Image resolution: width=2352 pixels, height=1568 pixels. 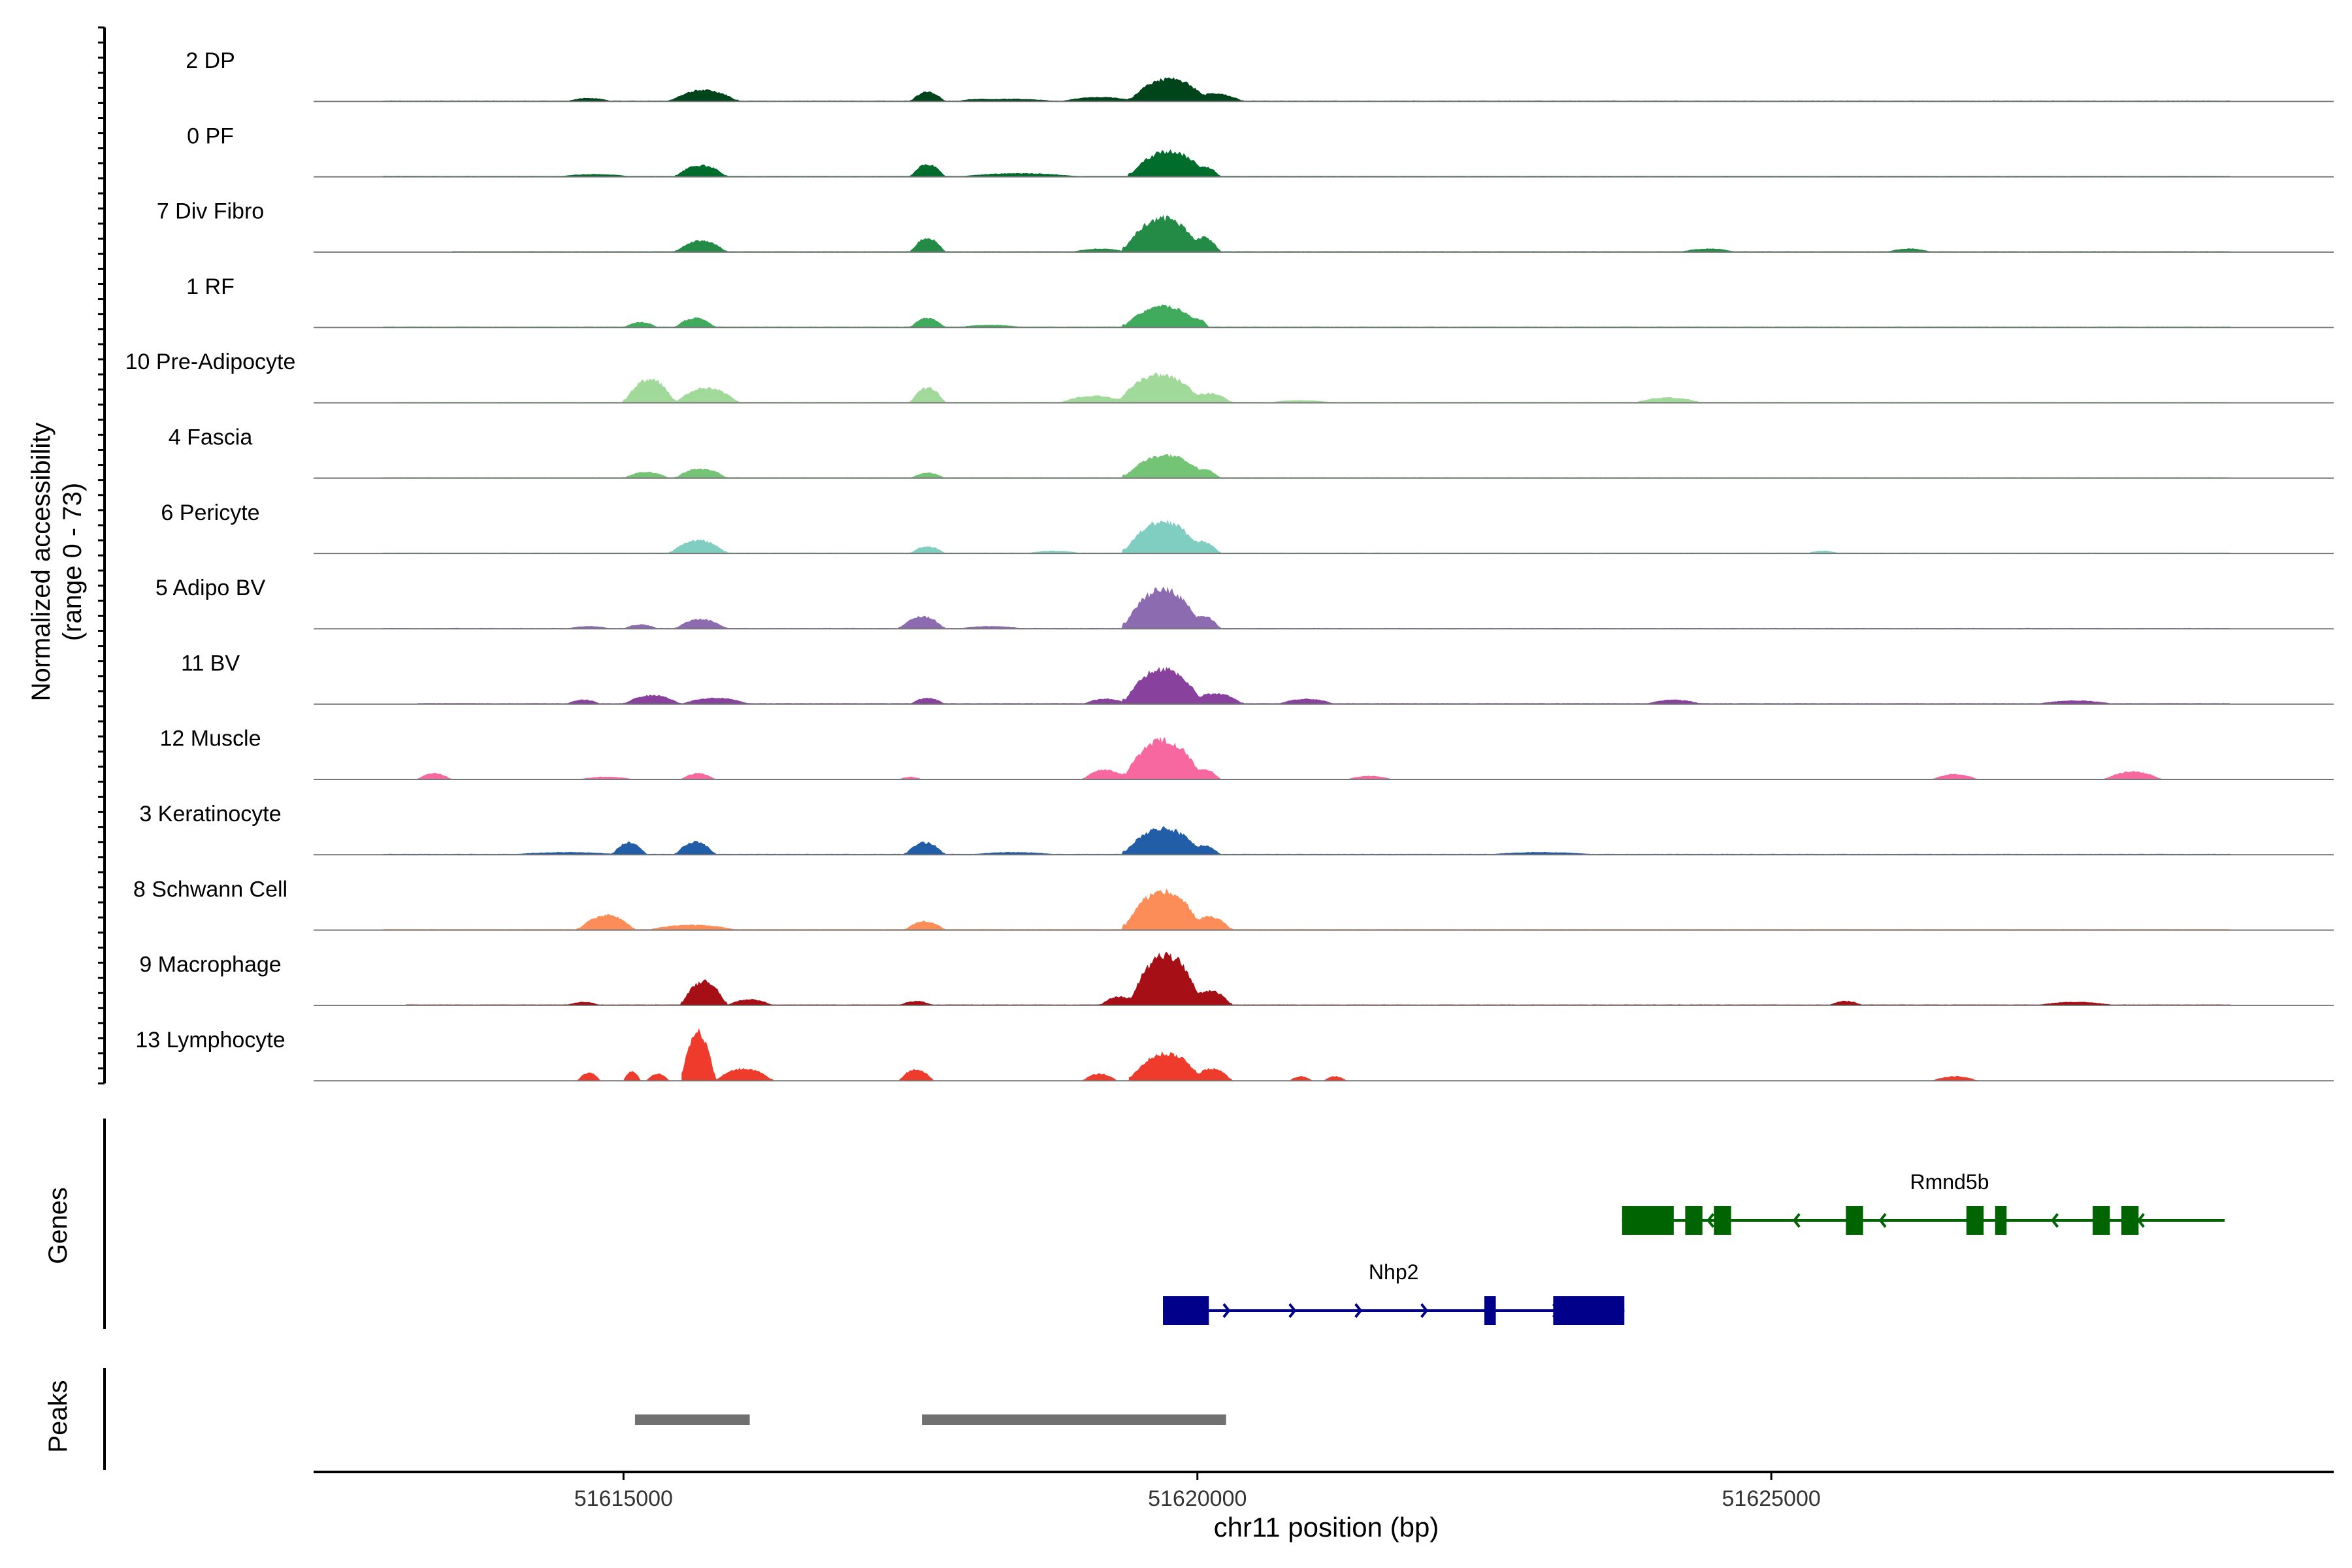 I want to click on track-6-pericyte: 6 Pericyte, so click(x=1247, y=527).